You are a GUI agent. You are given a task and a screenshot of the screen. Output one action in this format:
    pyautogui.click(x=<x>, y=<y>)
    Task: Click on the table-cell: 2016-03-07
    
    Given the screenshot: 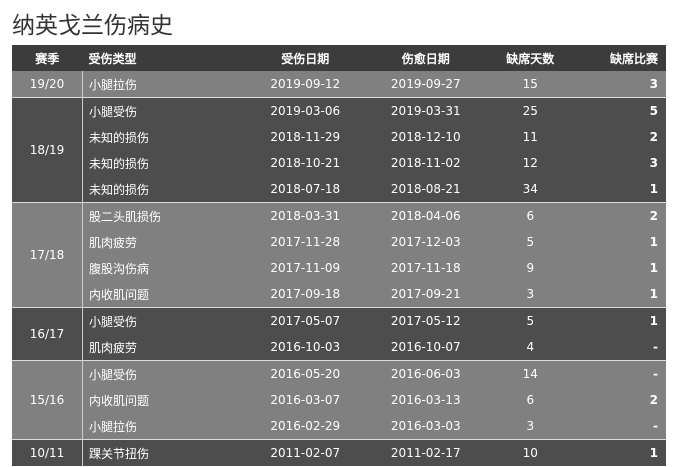 What is the action you would take?
    pyautogui.click(x=305, y=400)
    